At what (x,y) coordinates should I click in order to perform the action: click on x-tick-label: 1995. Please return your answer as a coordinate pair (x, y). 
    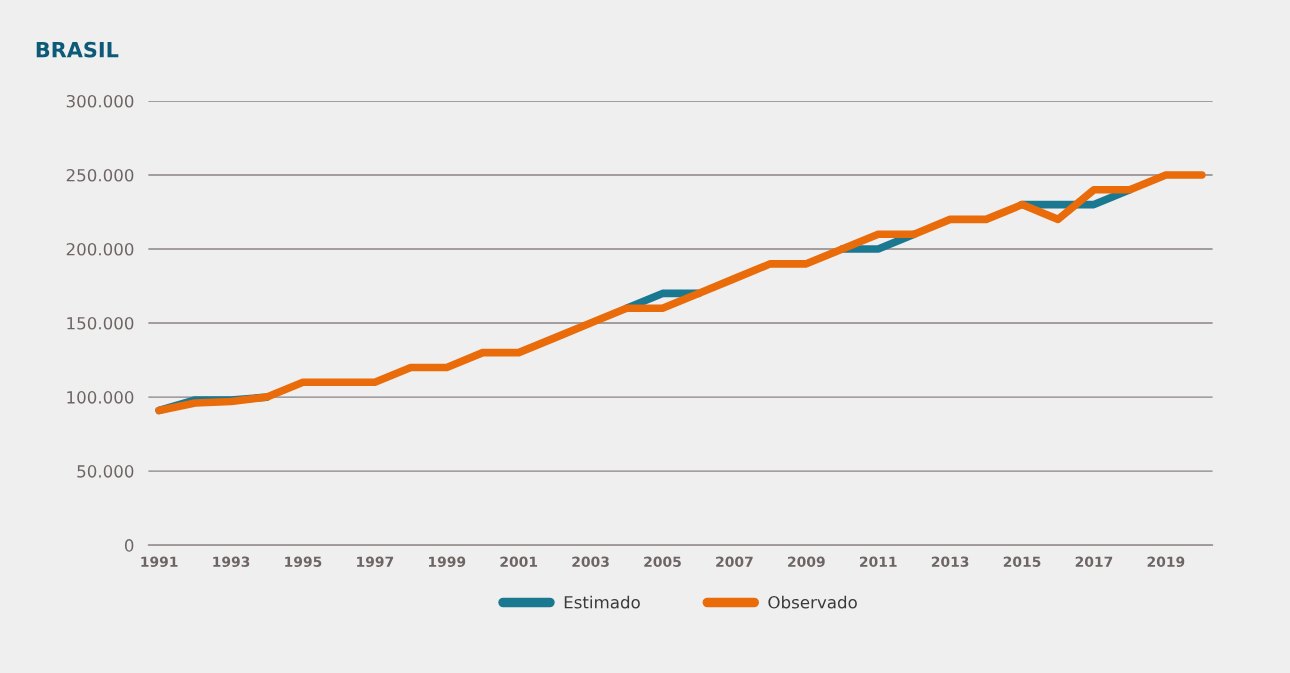
    Looking at the image, I should click on (303, 561).